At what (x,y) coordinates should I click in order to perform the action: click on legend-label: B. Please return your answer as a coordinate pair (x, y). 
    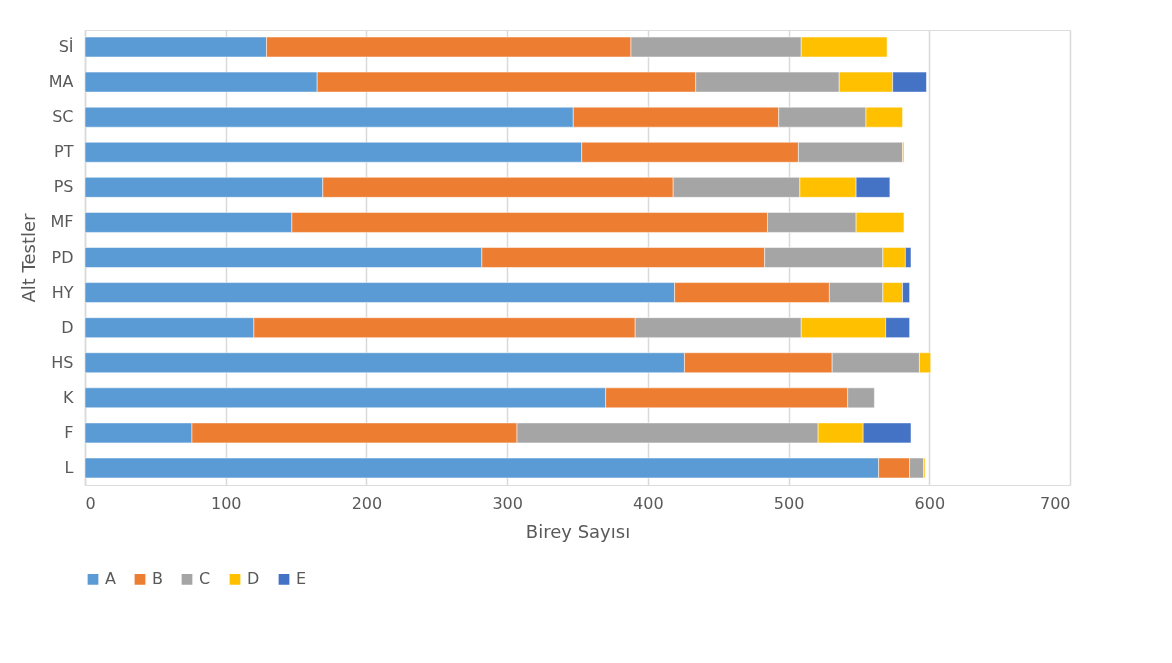
    Looking at the image, I should click on (157, 579).